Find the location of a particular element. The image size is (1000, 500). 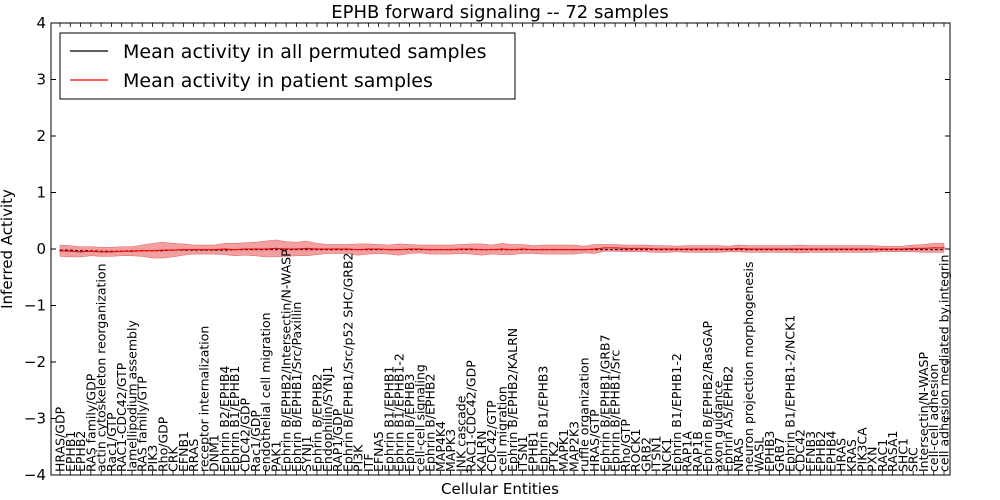

x-tick-label: KALRN is located at coordinates (481, 451).